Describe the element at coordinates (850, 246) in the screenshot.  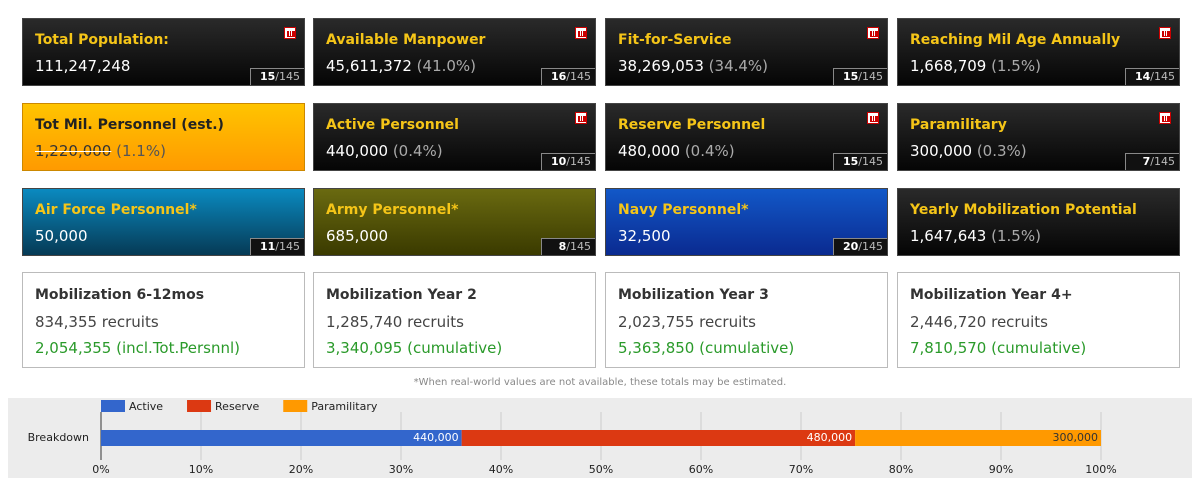
I see `rank: 20` at that location.